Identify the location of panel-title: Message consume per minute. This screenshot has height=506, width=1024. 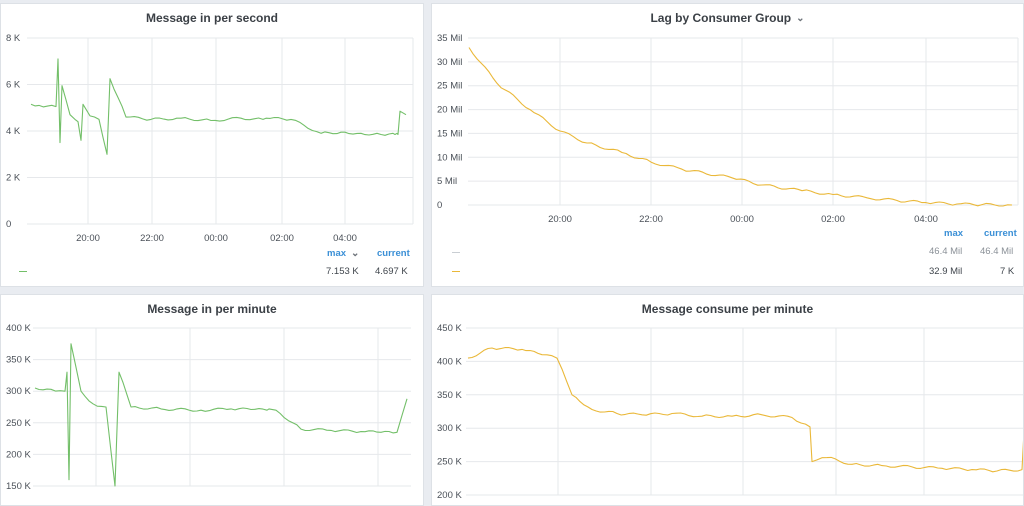
(727, 309).